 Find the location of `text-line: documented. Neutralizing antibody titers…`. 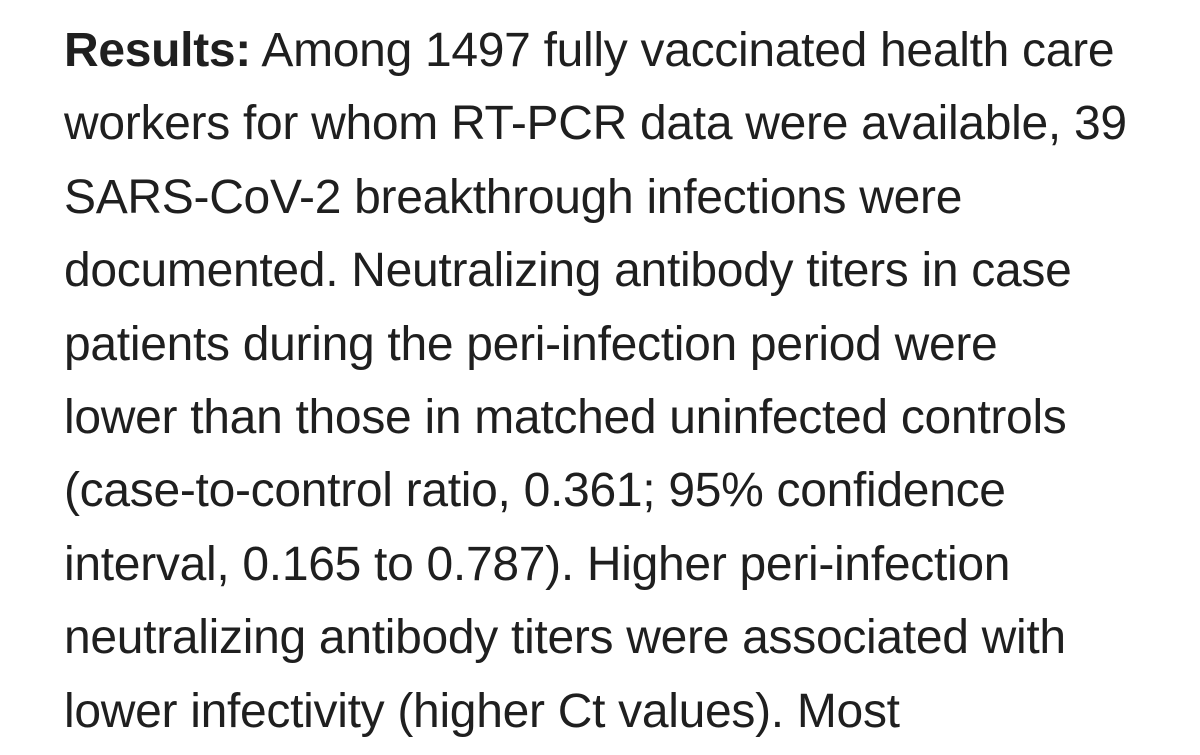

text-line: documented. Neutralizing antibody titers… is located at coordinates (568, 271).